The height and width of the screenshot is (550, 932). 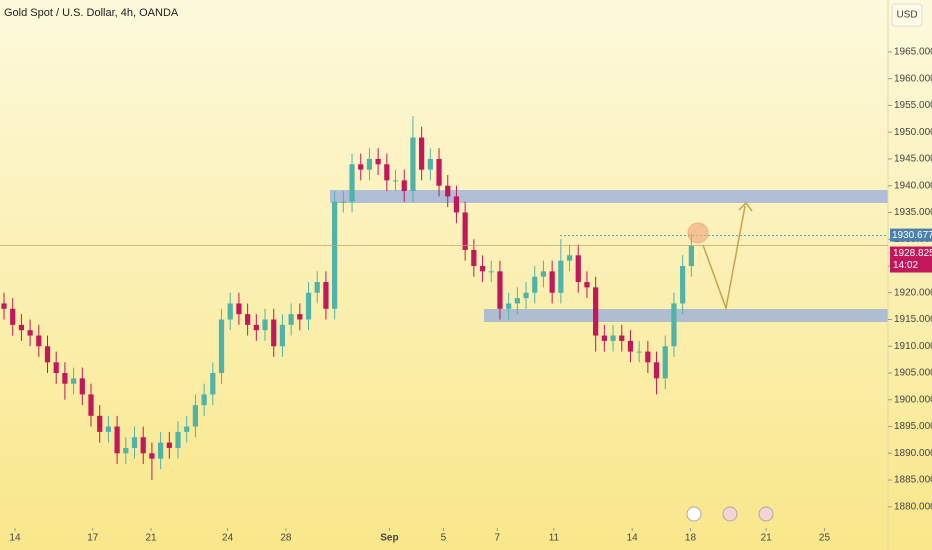 I want to click on current-price-badge, so click(x=911, y=259).